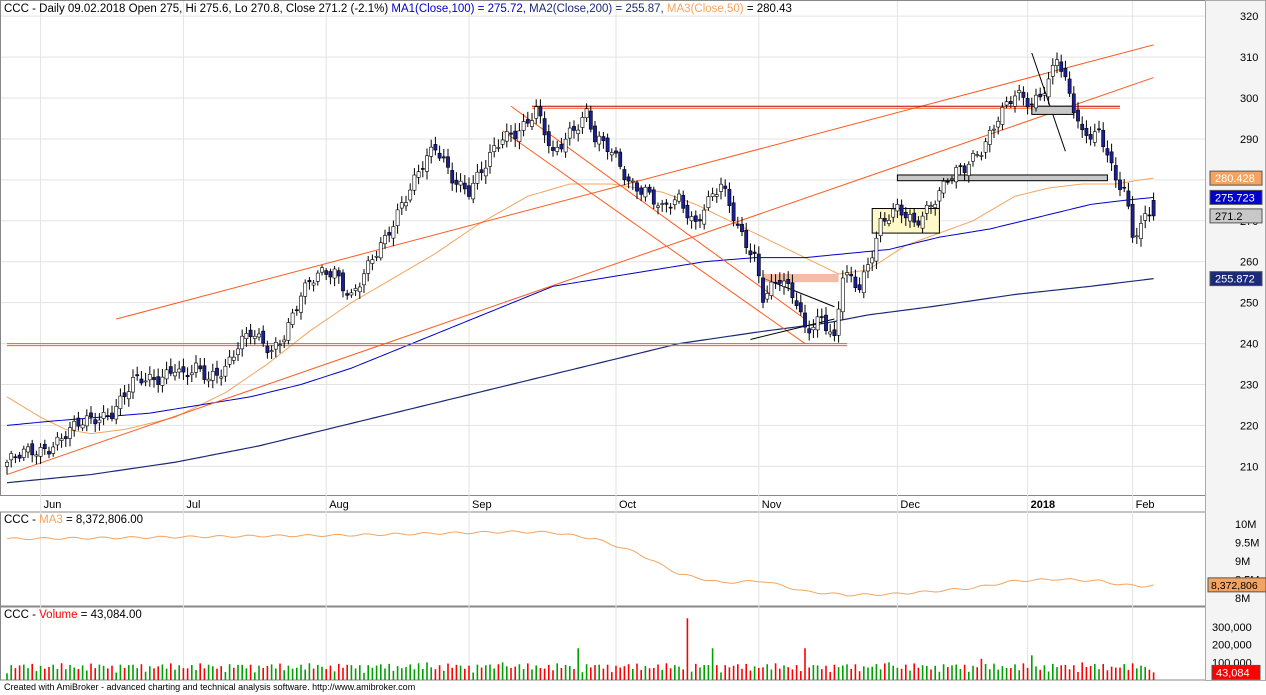 This screenshot has width=1266, height=695. I want to click on x-tick-label: Jun, so click(53, 505).